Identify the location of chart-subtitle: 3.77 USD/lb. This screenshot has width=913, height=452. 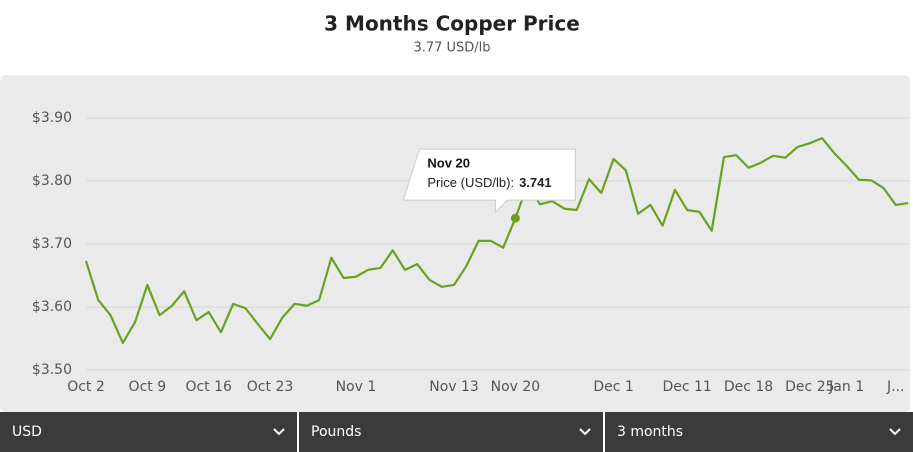
(451, 48).